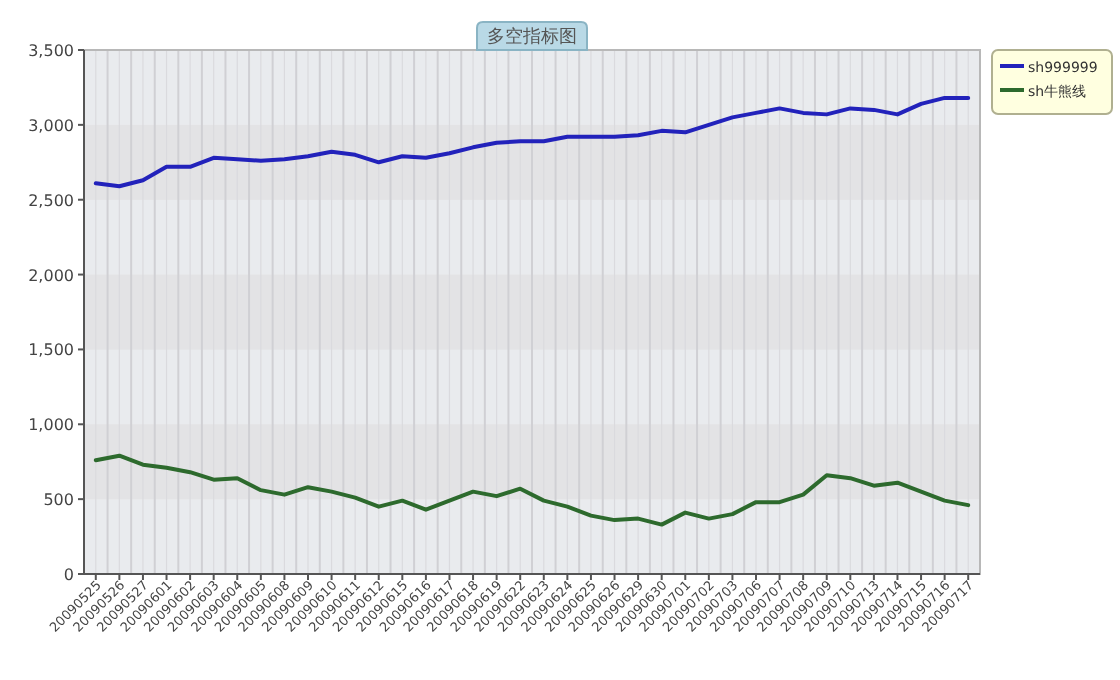 The image size is (1120, 680). Describe the element at coordinates (51, 425) in the screenshot. I see `y-tick-label: 1,000` at that location.